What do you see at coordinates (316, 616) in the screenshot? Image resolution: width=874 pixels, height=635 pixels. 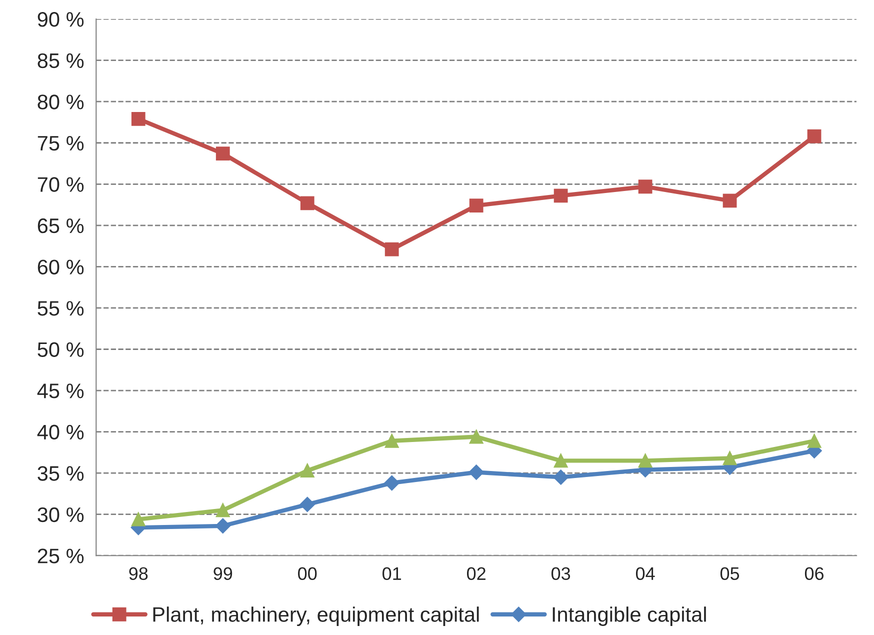 I see `legend-label: Plant, machinery, equipment capital` at bounding box center [316, 616].